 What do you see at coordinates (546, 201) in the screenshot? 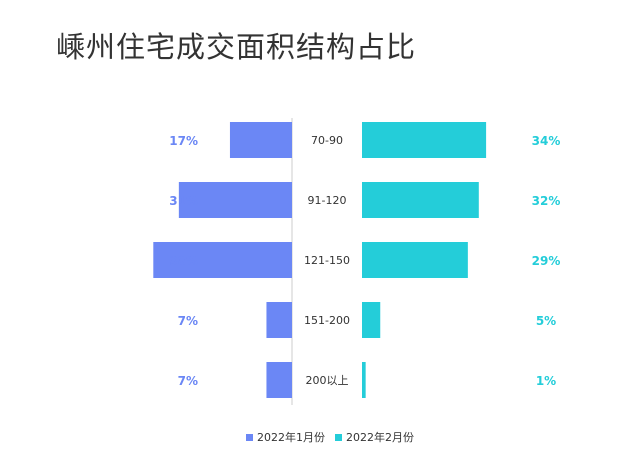
I see `data-label-right-1: 32%` at bounding box center [546, 201].